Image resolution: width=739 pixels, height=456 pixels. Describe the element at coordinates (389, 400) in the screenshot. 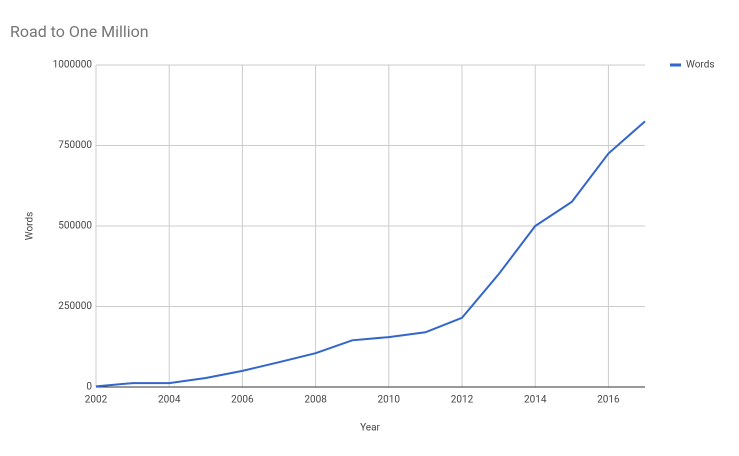

I see `x-tick-label: 2010` at that location.